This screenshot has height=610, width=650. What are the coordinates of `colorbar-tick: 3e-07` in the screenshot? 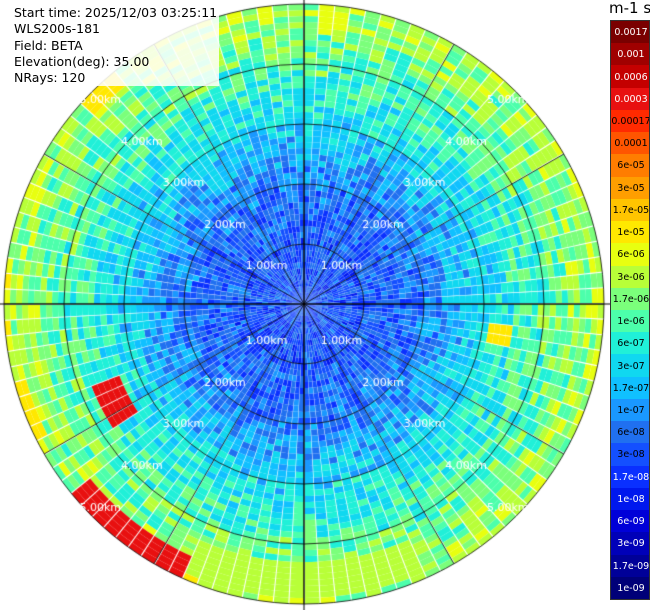 It's located at (630, 366).